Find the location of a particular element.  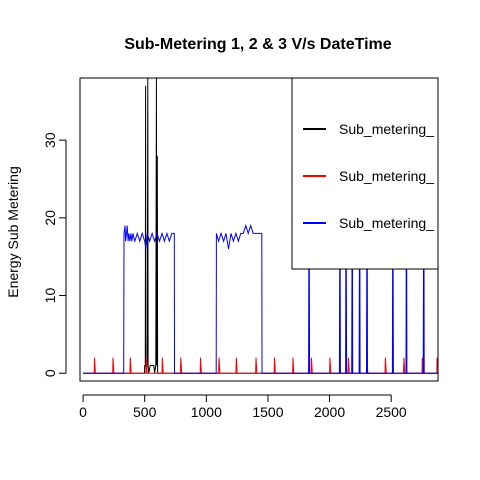

y-tick-label: 10 is located at coordinates (50, 296).